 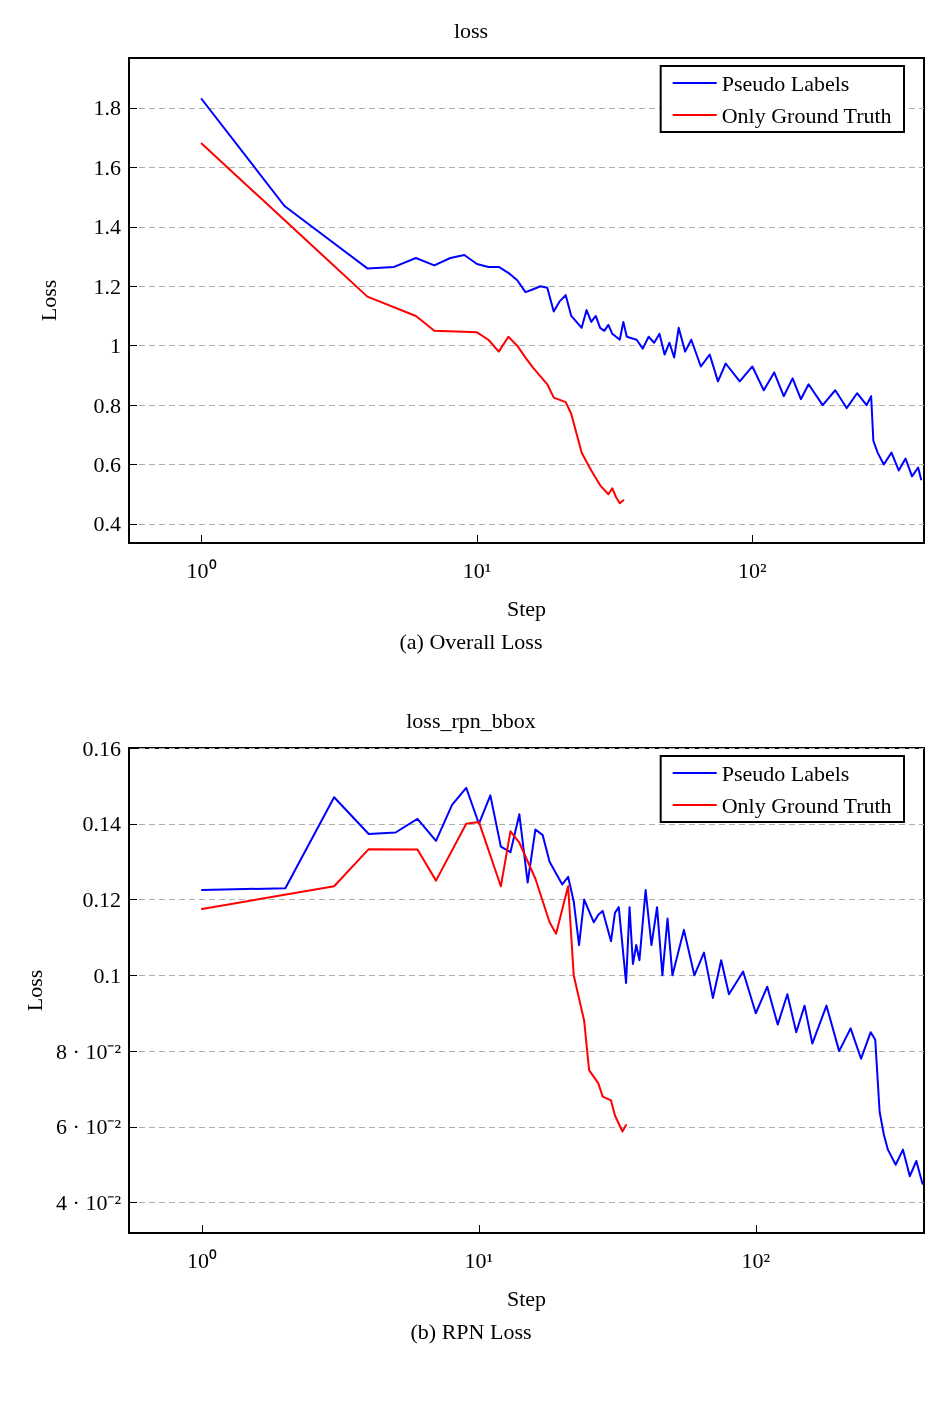 What do you see at coordinates (471, 720) in the screenshot?
I see `chart-title: loss_rpn_bbox` at bounding box center [471, 720].